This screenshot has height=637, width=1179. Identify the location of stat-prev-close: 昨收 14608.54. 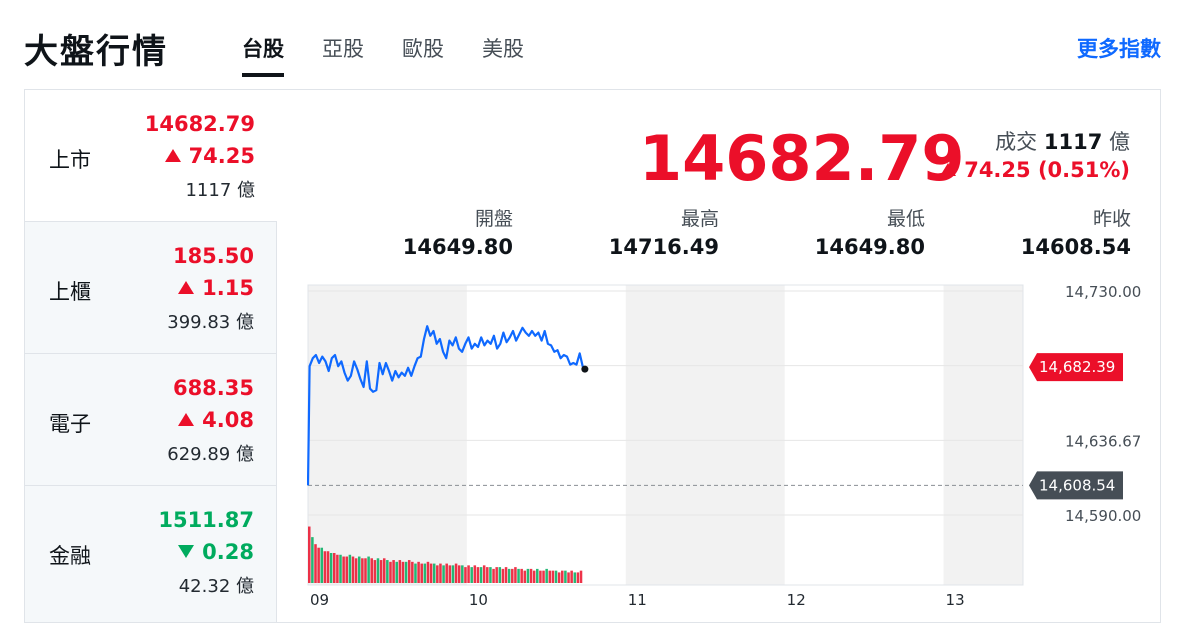
(1051, 231).